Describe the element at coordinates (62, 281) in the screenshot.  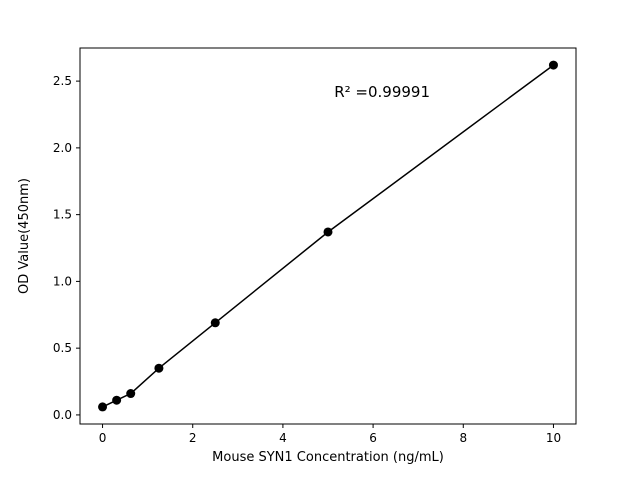
I see `y-tick-label: 1.0` at that location.